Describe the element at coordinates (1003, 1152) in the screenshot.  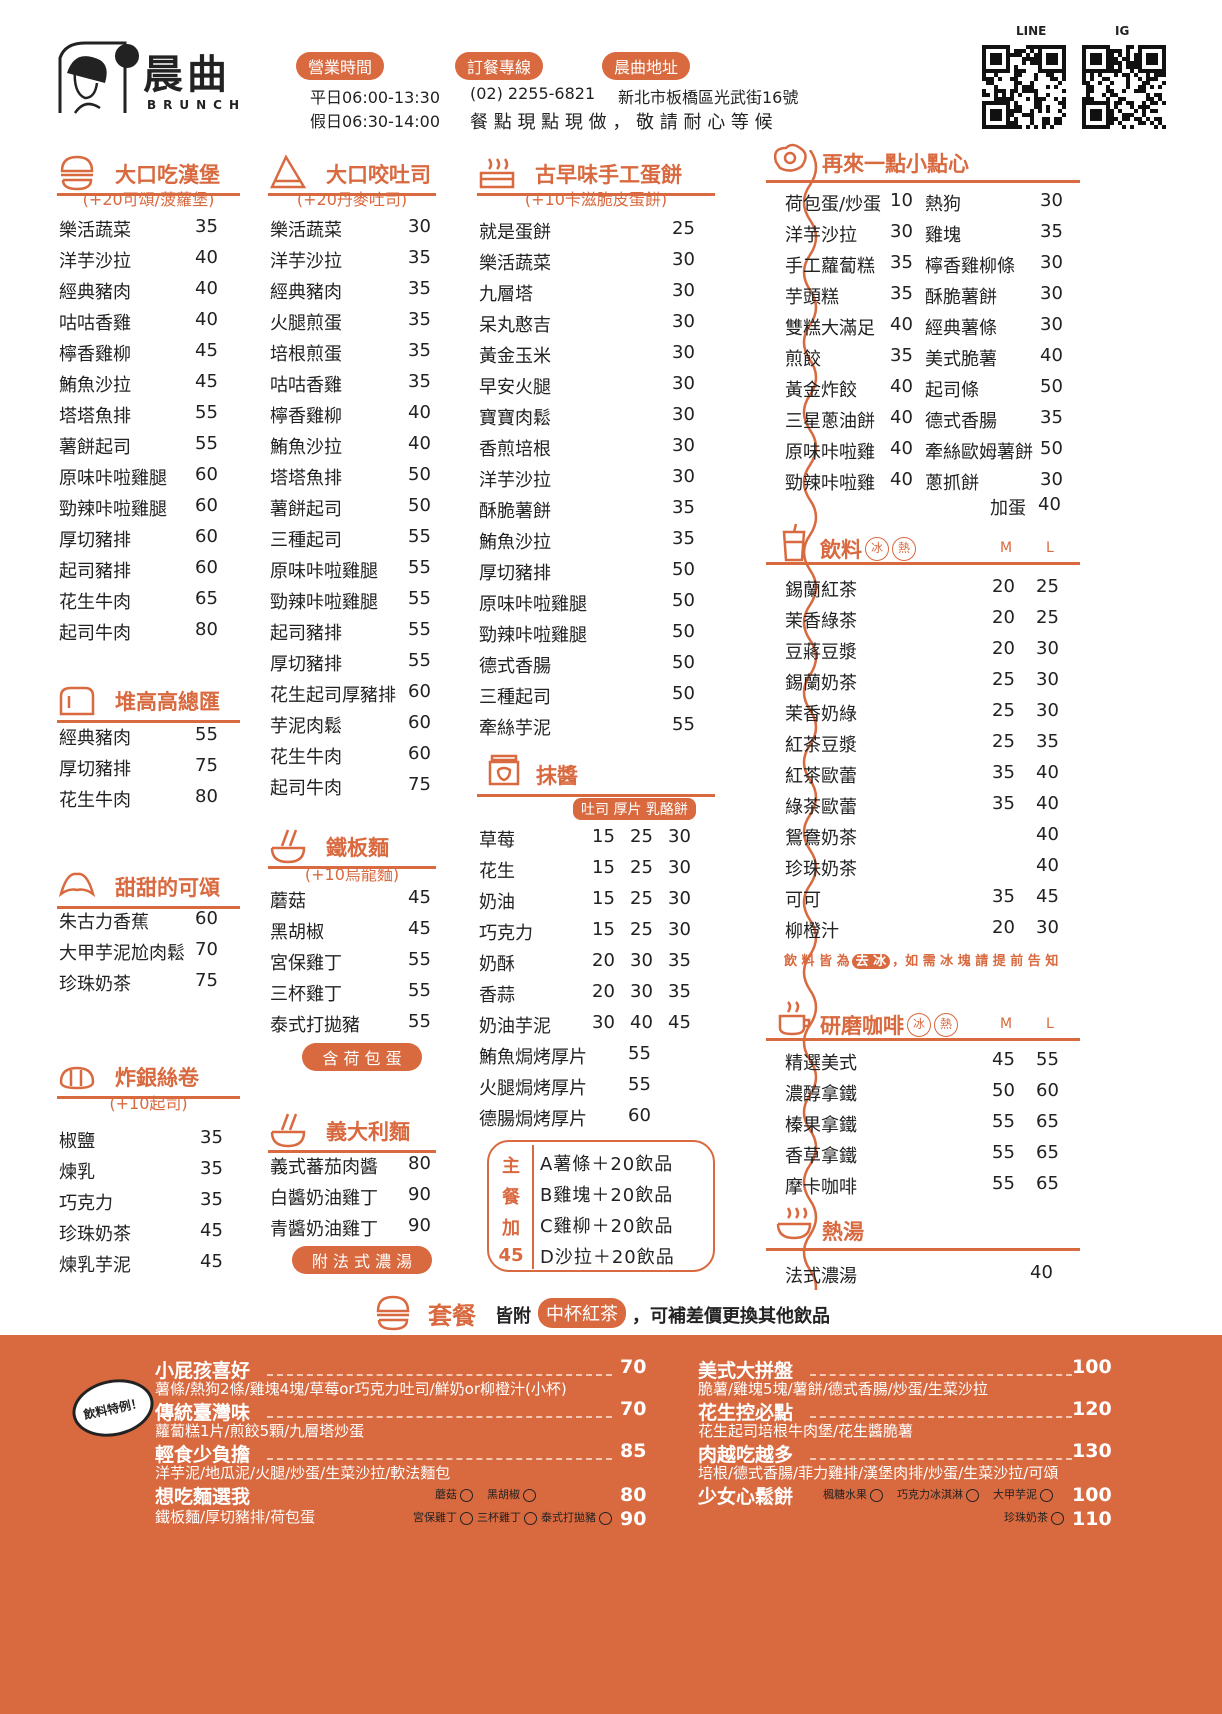
I see `drink-price-m: 55` at that location.